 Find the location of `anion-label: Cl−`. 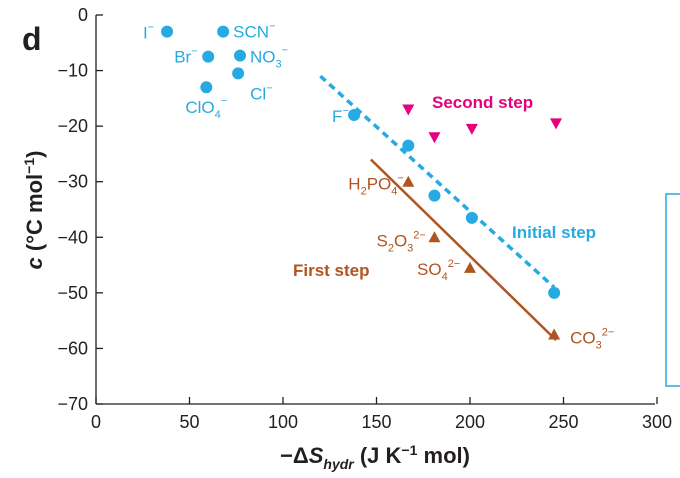

anion-label: Cl− is located at coordinates (261, 92).